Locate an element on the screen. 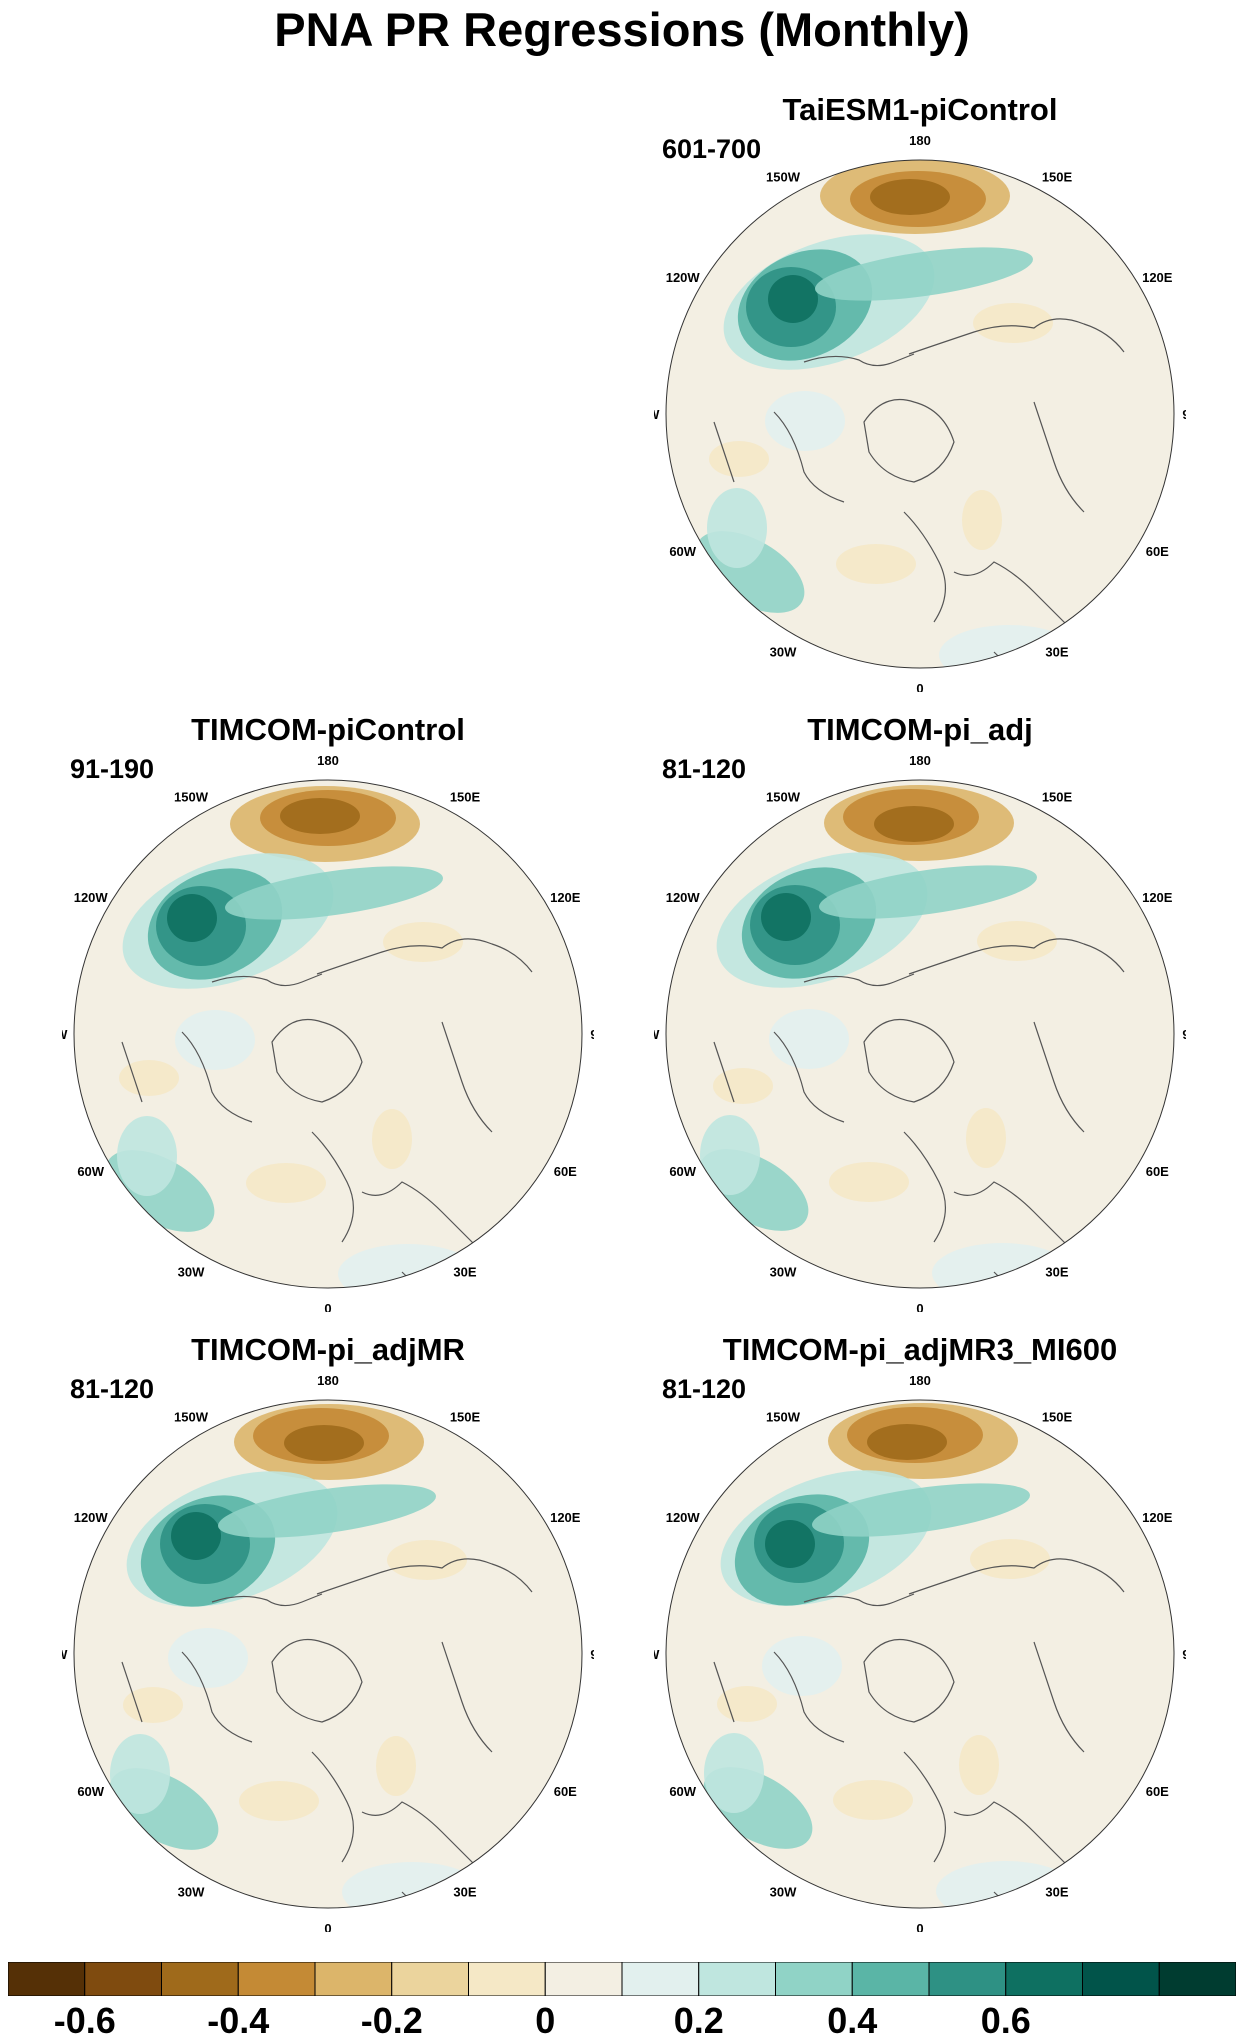 This screenshot has width=1244, height=2042. colorbar-label: 0.6 is located at coordinates (1005, 2020).